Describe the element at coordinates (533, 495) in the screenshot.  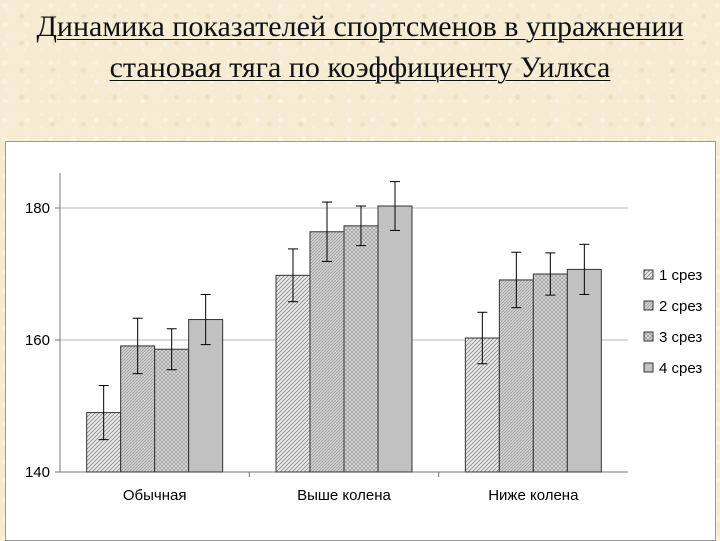
I see `x-category-label: Ниже колена` at that location.